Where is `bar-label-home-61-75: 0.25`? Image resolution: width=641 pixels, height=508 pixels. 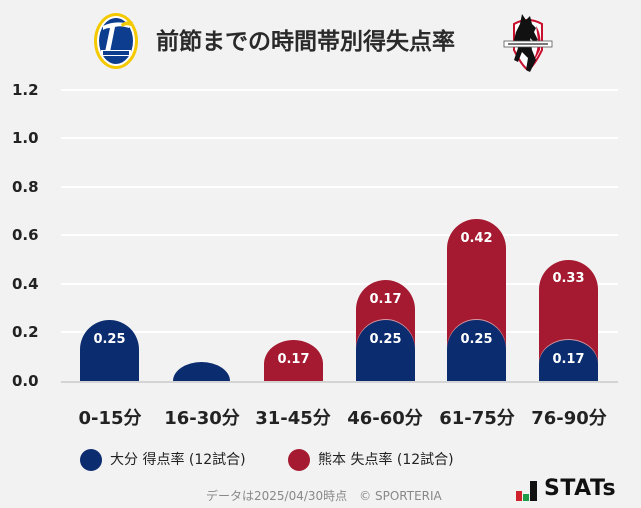
bar-label-home-61-75: 0.25 is located at coordinates (476, 339).